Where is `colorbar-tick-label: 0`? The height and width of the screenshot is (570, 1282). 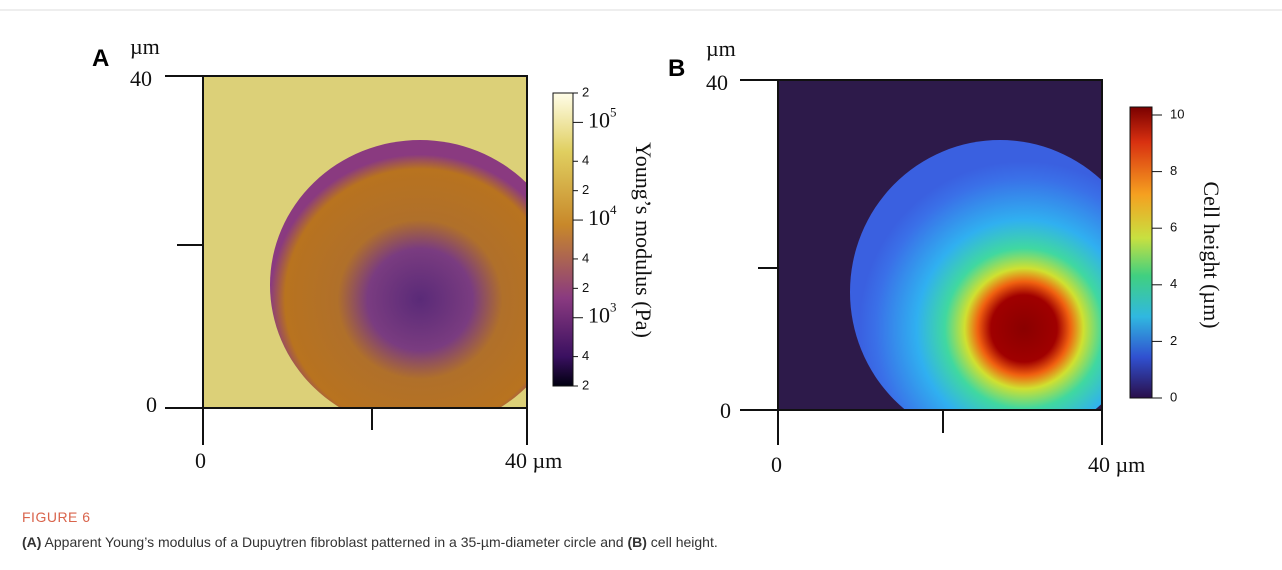
colorbar-tick-label: 0 is located at coordinates (1173, 396).